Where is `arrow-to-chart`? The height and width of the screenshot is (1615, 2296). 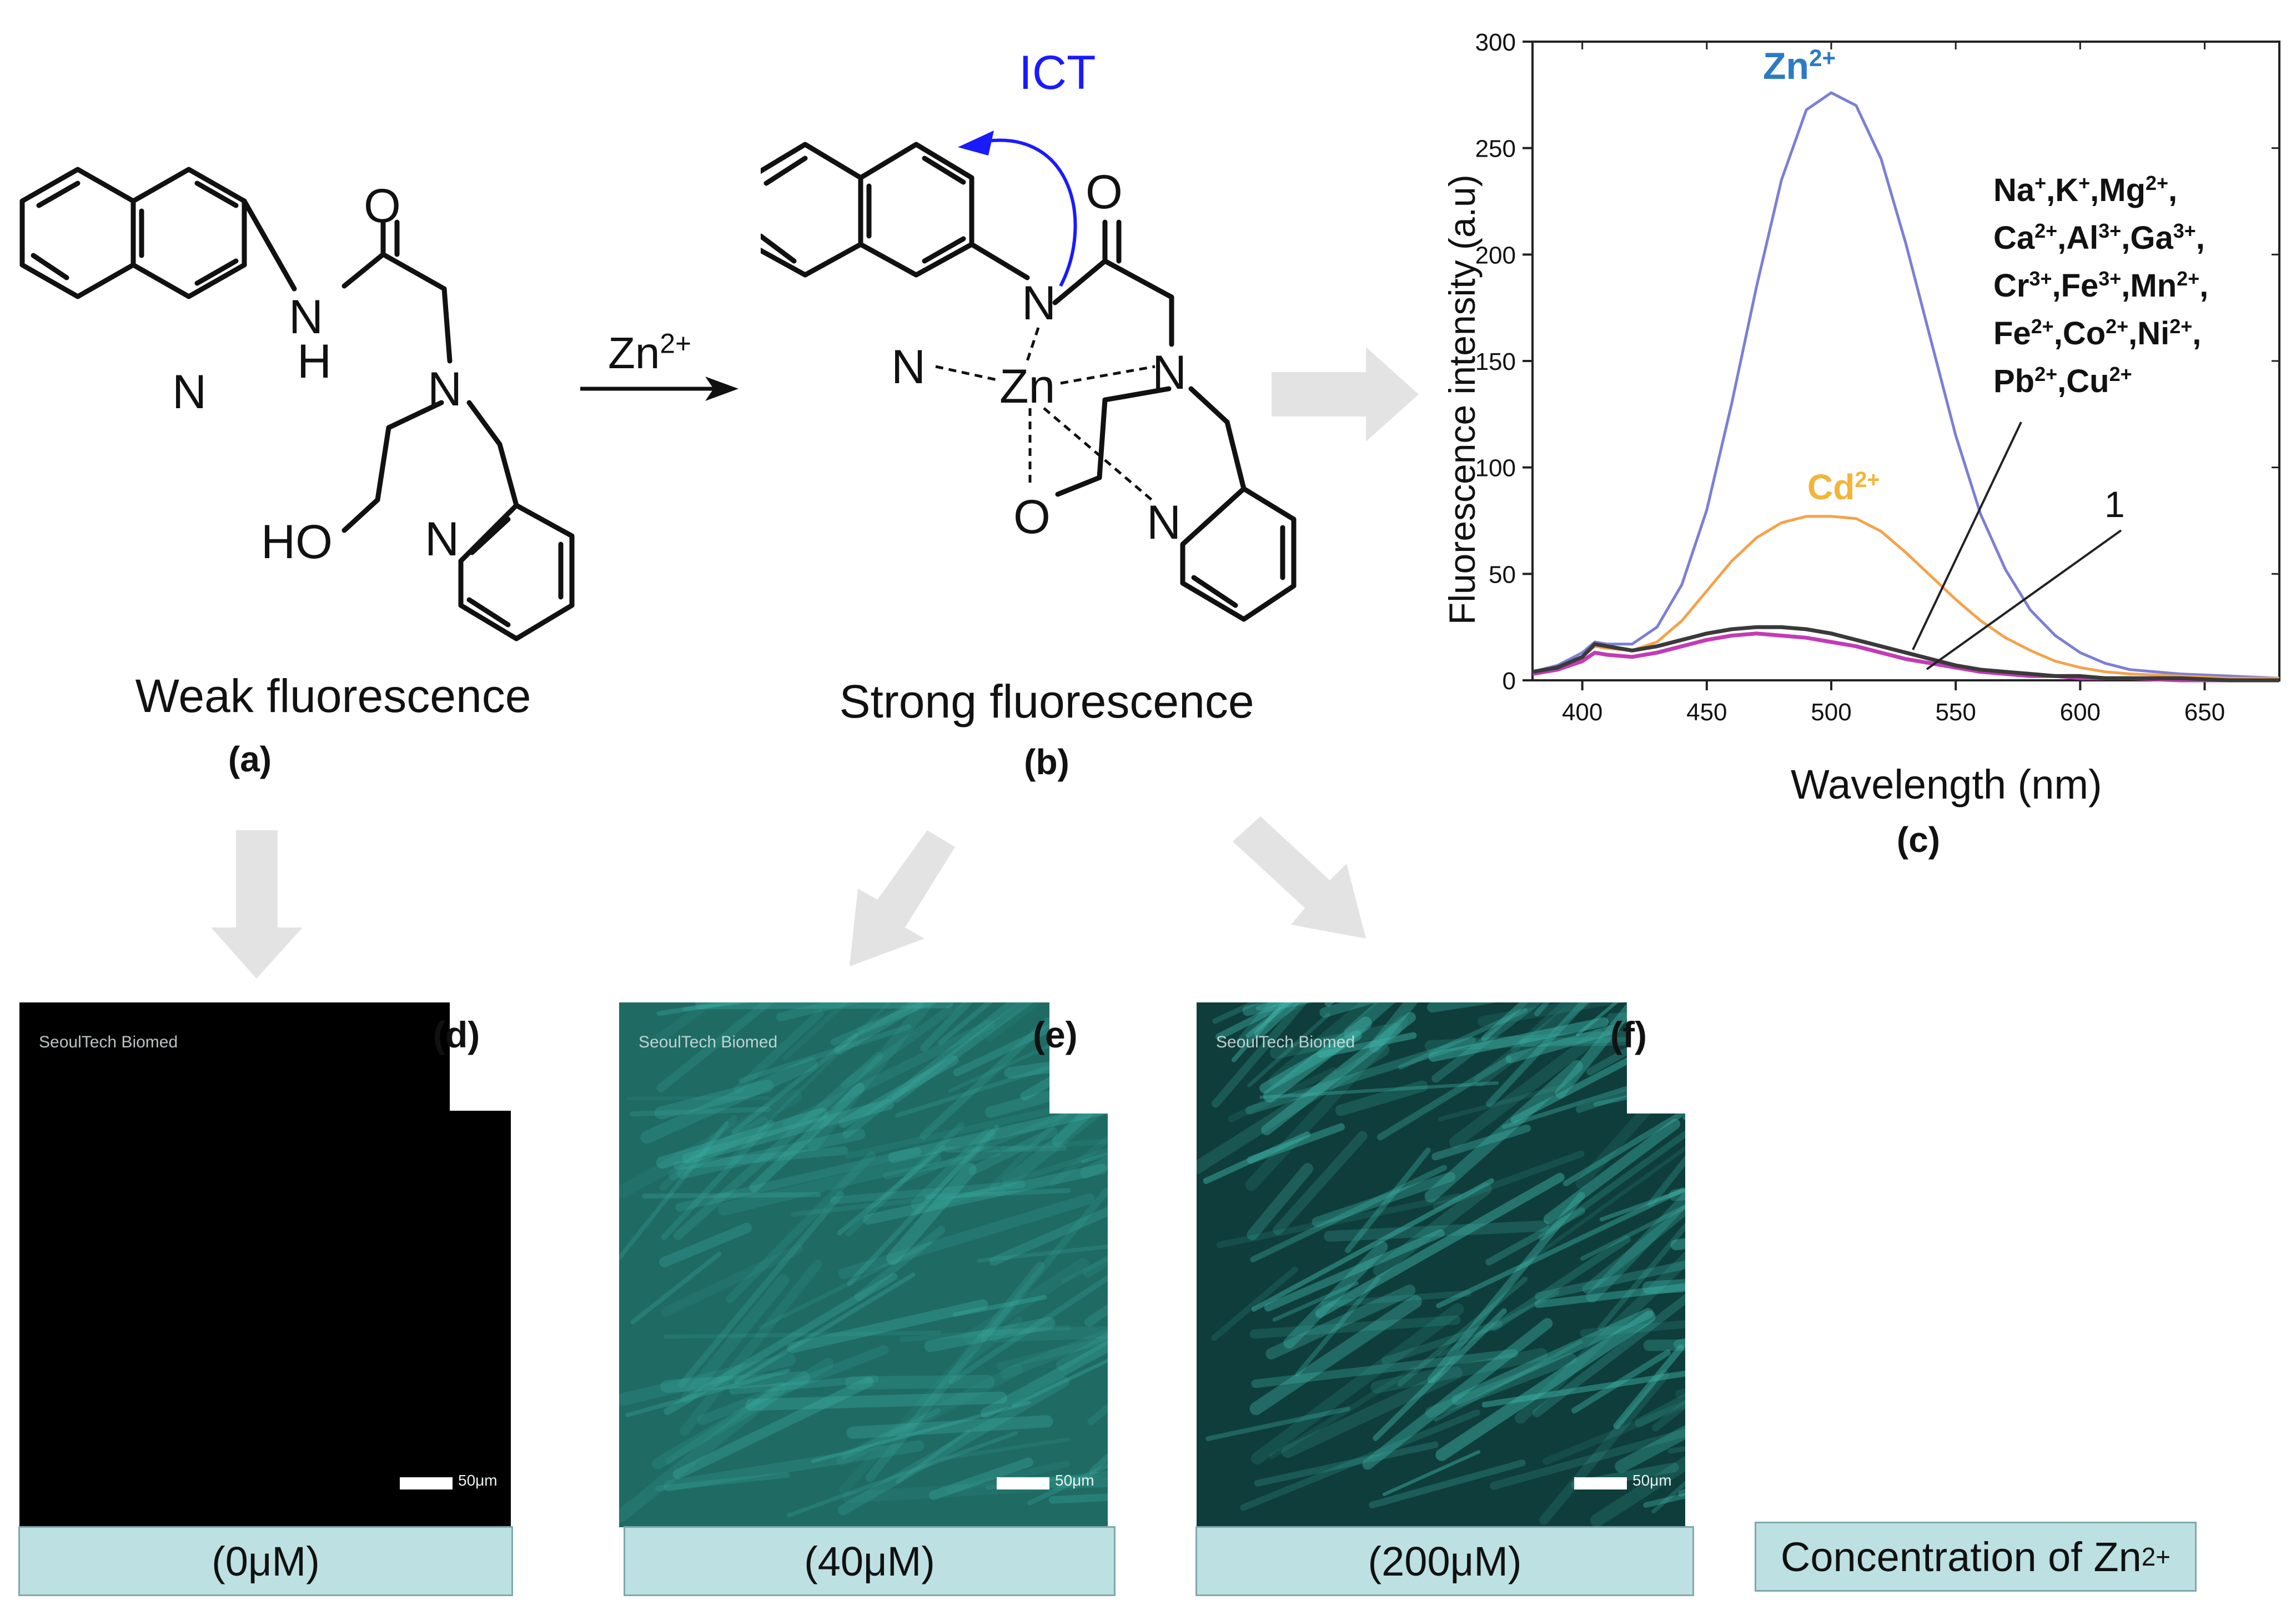 arrow-to-chart is located at coordinates (1345, 395).